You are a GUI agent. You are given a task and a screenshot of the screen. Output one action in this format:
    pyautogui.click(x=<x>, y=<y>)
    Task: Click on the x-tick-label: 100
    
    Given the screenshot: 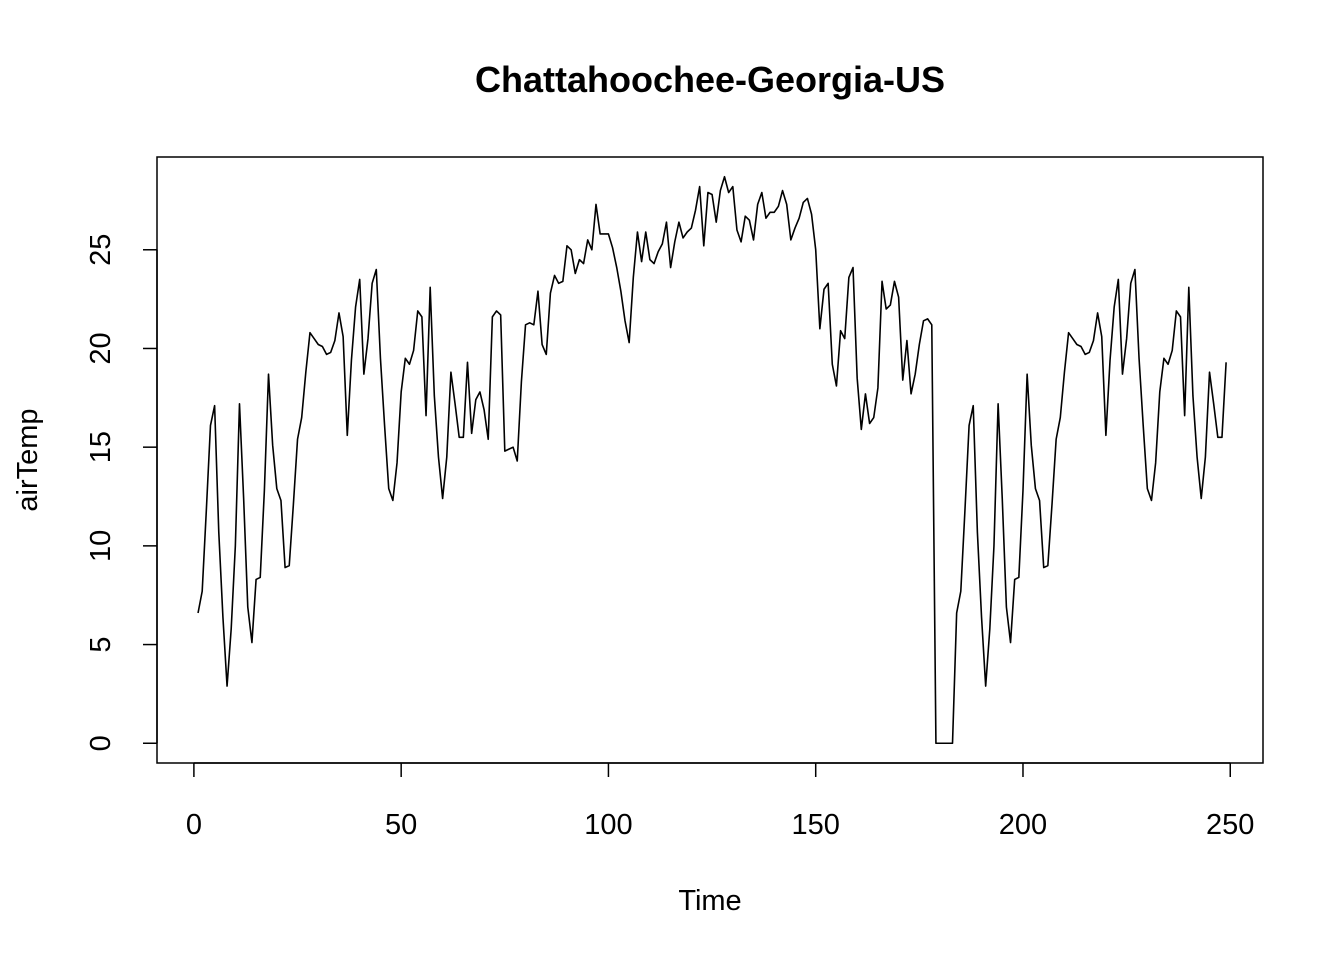 What is the action you would take?
    pyautogui.click(x=608, y=825)
    